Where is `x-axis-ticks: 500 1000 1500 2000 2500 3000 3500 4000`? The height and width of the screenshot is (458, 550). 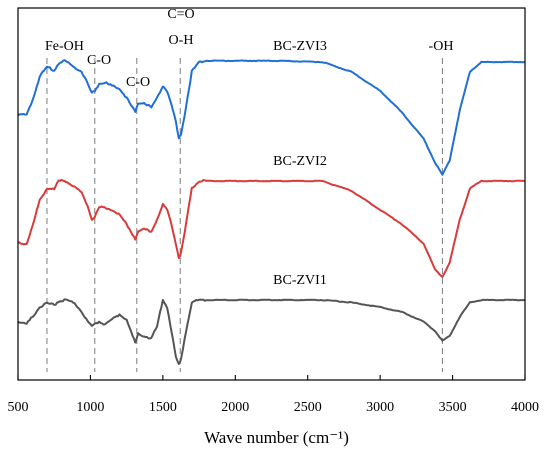
x-axis-ticks: 500 1000 1500 2000 2500 3000 3500 4000 is located at coordinates (273, 395).